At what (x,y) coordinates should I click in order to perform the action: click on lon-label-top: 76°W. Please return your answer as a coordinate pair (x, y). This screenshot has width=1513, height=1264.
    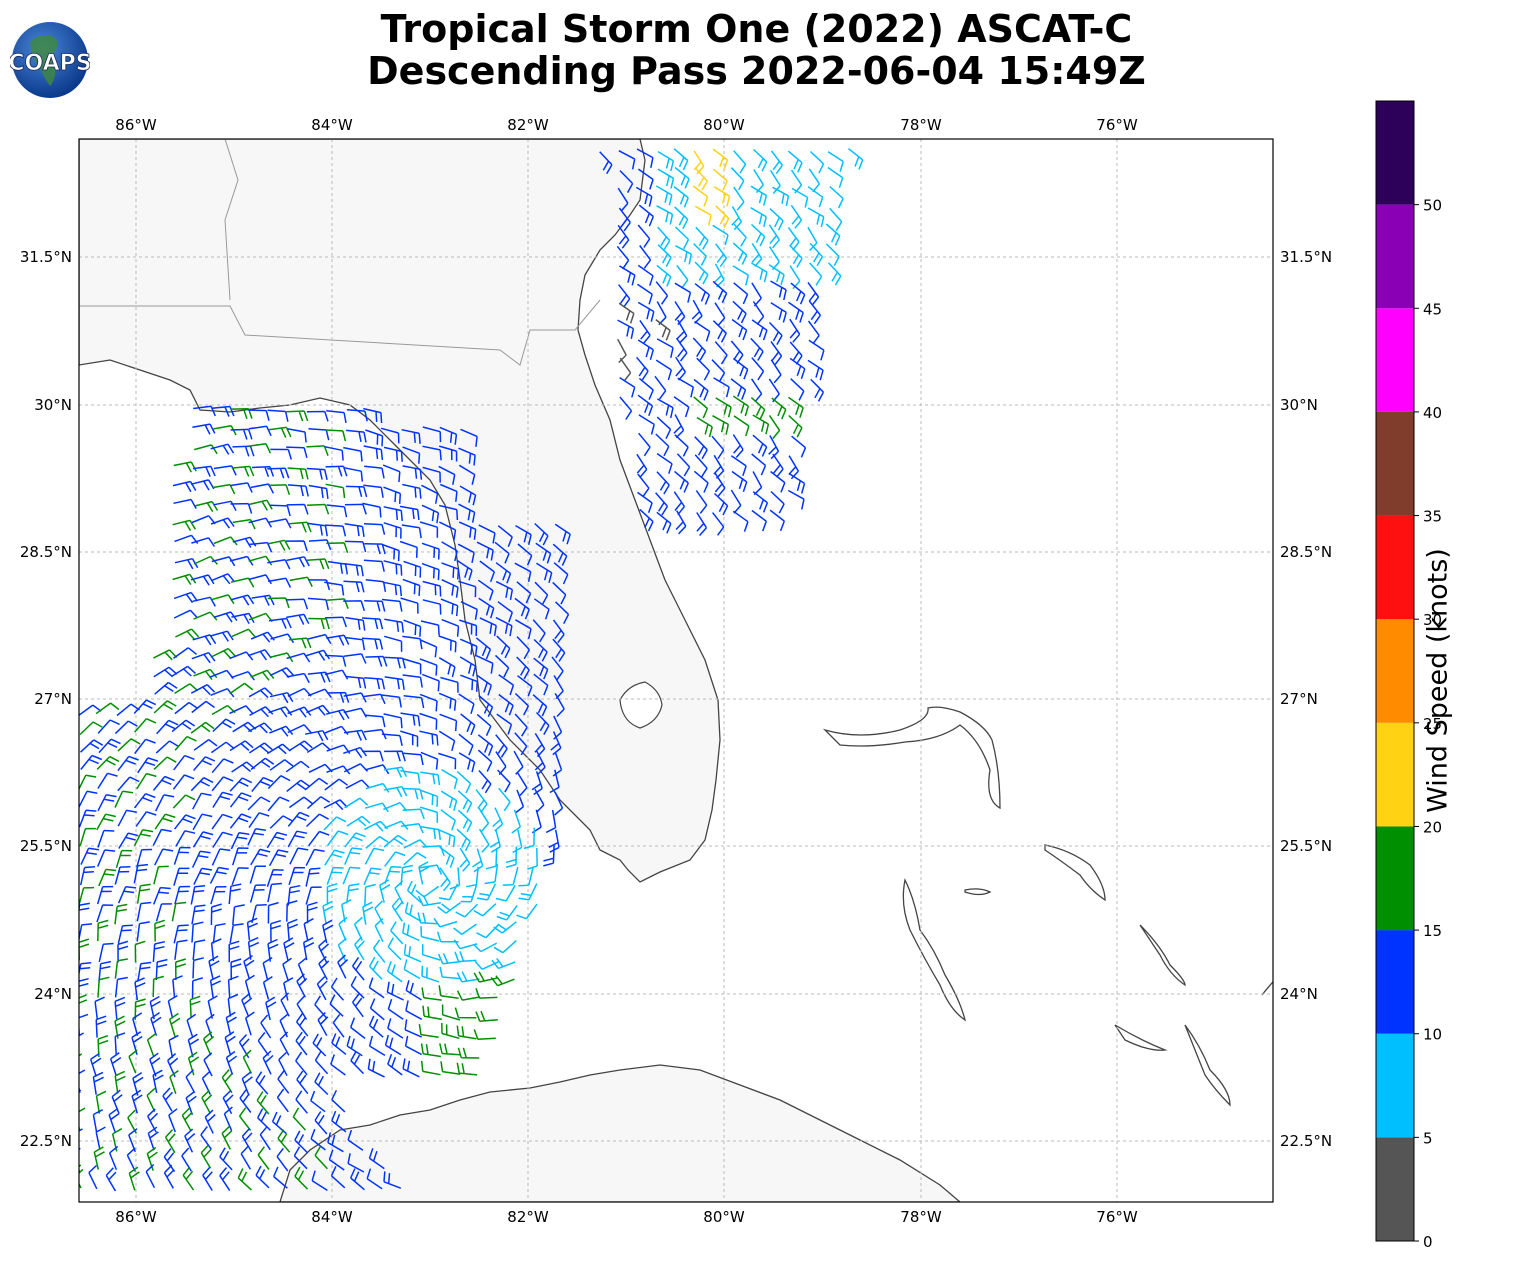
    Looking at the image, I should click on (1117, 125).